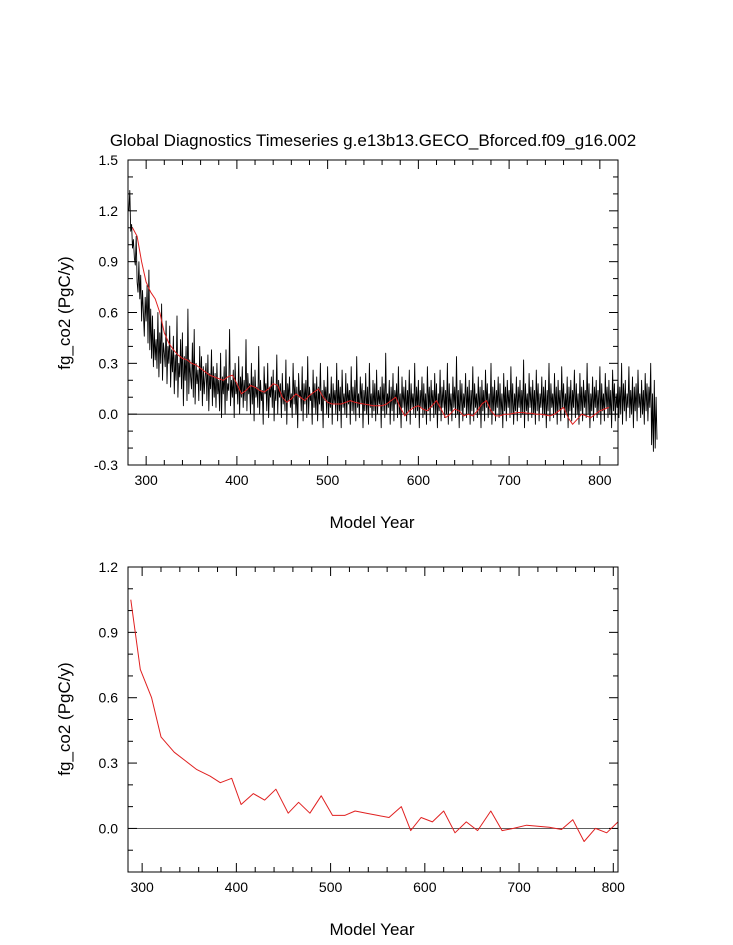 The image size is (733, 945). Describe the element at coordinates (371, 326) in the screenshot. I see `mean-series-line` at that location.